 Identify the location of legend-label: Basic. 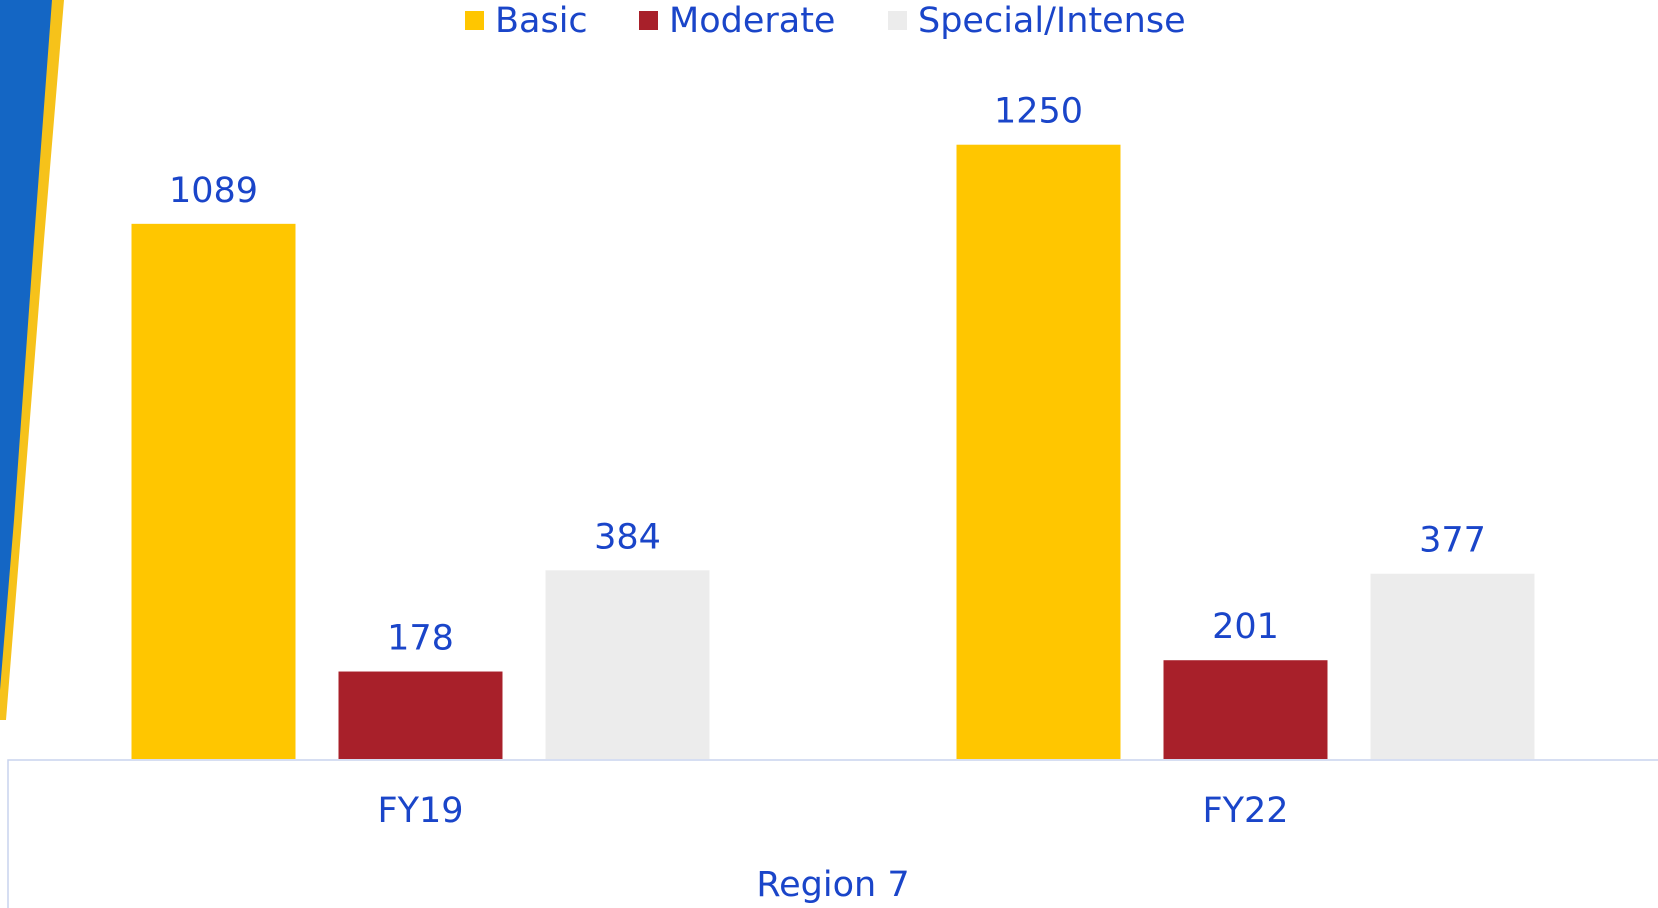
(541, 21).